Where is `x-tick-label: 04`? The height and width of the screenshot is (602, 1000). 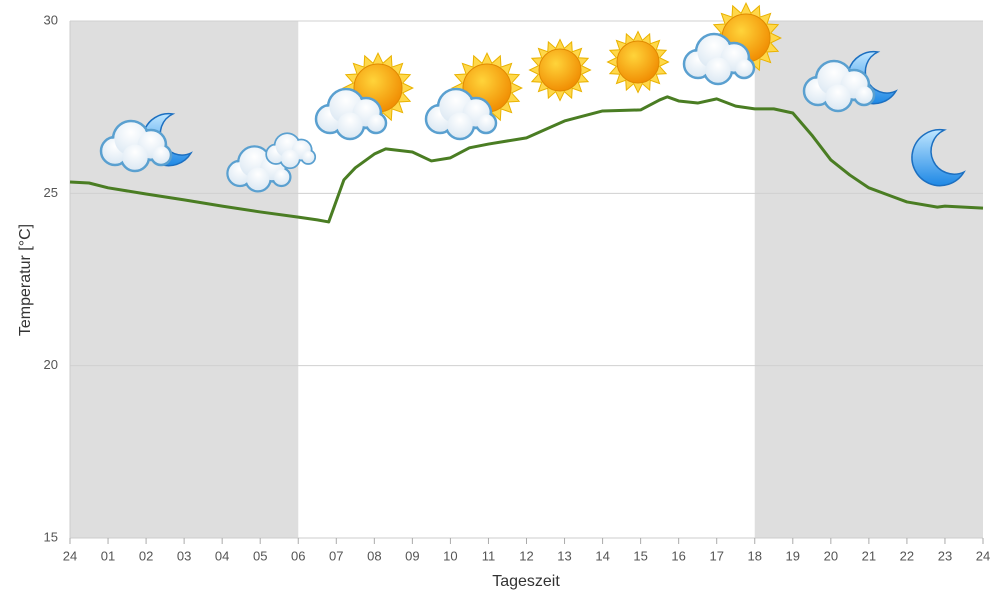 x-tick-label: 04 is located at coordinates (222, 555).